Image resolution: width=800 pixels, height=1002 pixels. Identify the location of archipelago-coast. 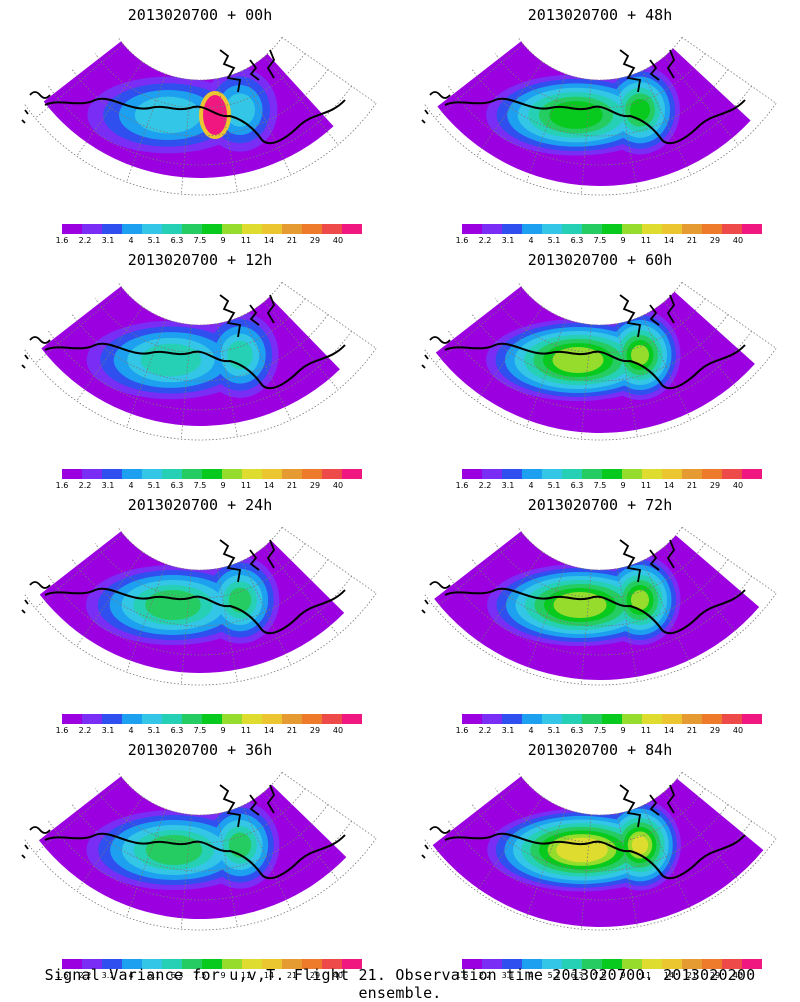
(647, 561).